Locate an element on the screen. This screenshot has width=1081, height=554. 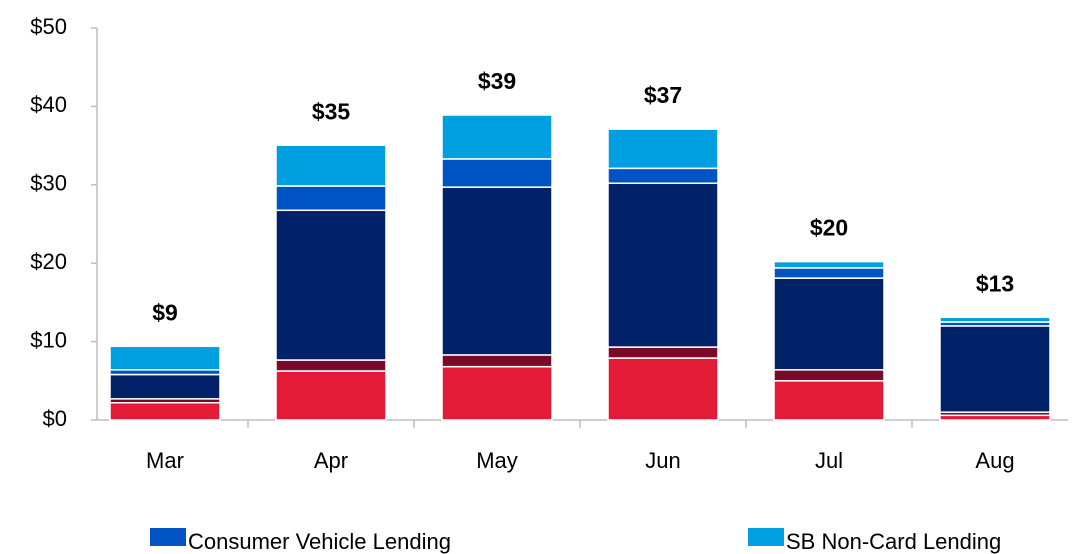
x-tick-label: May is located at coordinates (497, 460).